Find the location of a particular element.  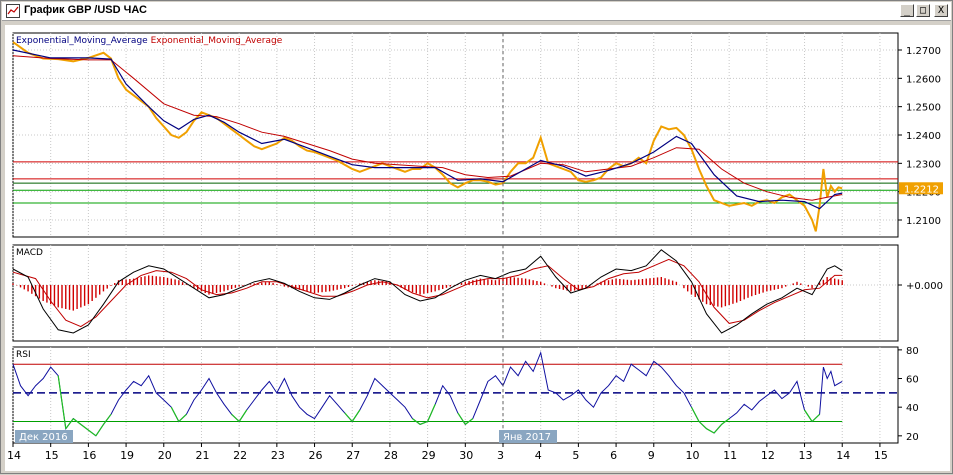

rsi-title: RSI is located at coordinates (23, 355).